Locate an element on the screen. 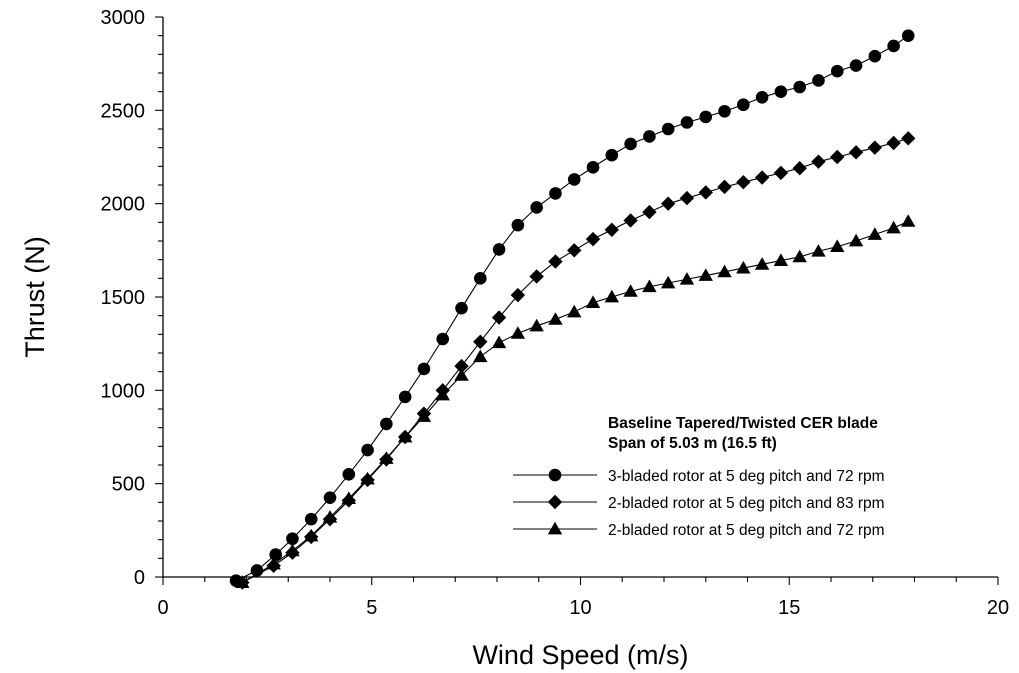 This screenshot has width=1019, height=673. legend-item: 3-bladed rotor at 5 deg pitch and 72 rpm is located at coordinates (699, 476).